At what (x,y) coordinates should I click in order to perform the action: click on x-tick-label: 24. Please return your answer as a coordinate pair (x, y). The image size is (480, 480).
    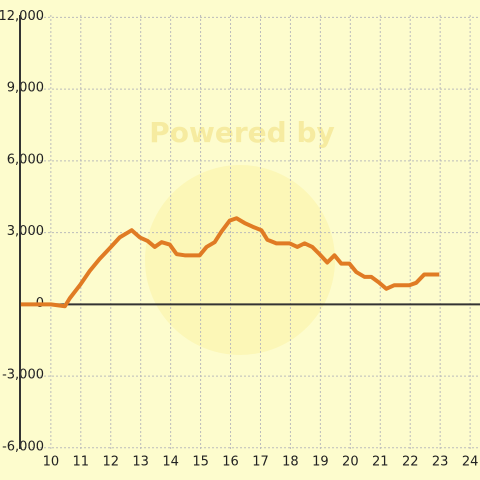
    Looking at the image, I should click on (470, 462).